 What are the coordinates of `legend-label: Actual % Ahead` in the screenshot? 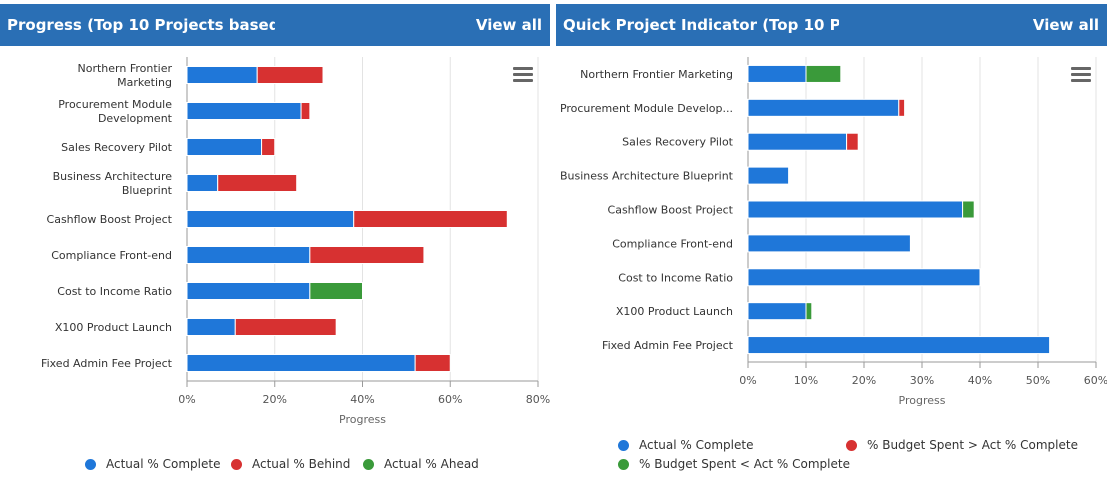 It's located at (431, 464).